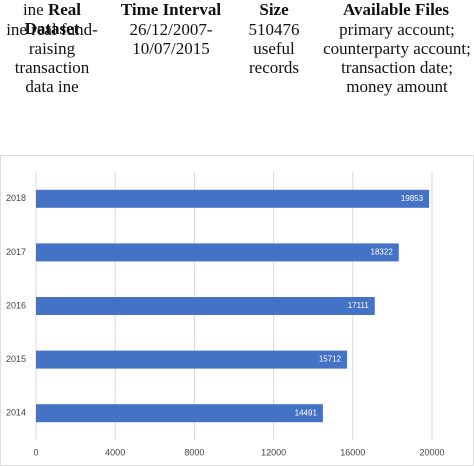 Image resolution: width=474 pixels, height=466 pixels. Describe the element at coordinates (194, 452) in the screenshot. I see `x-tick-label: 8000` at that location.